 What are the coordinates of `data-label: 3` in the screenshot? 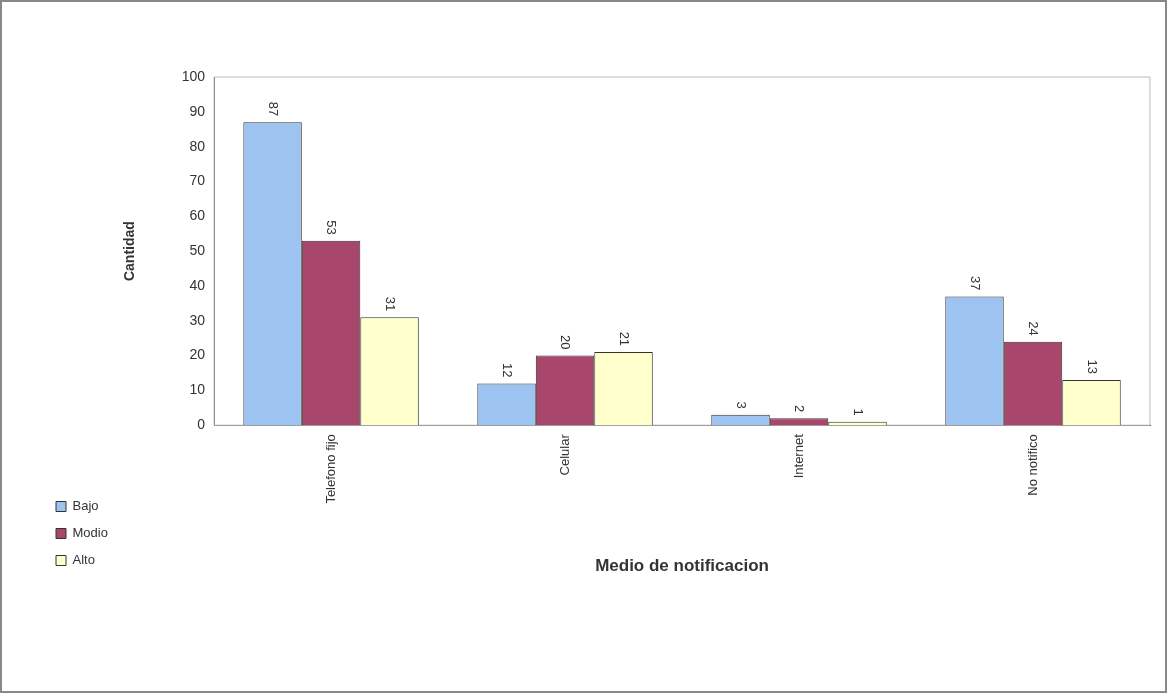 It's located at (741, 405).